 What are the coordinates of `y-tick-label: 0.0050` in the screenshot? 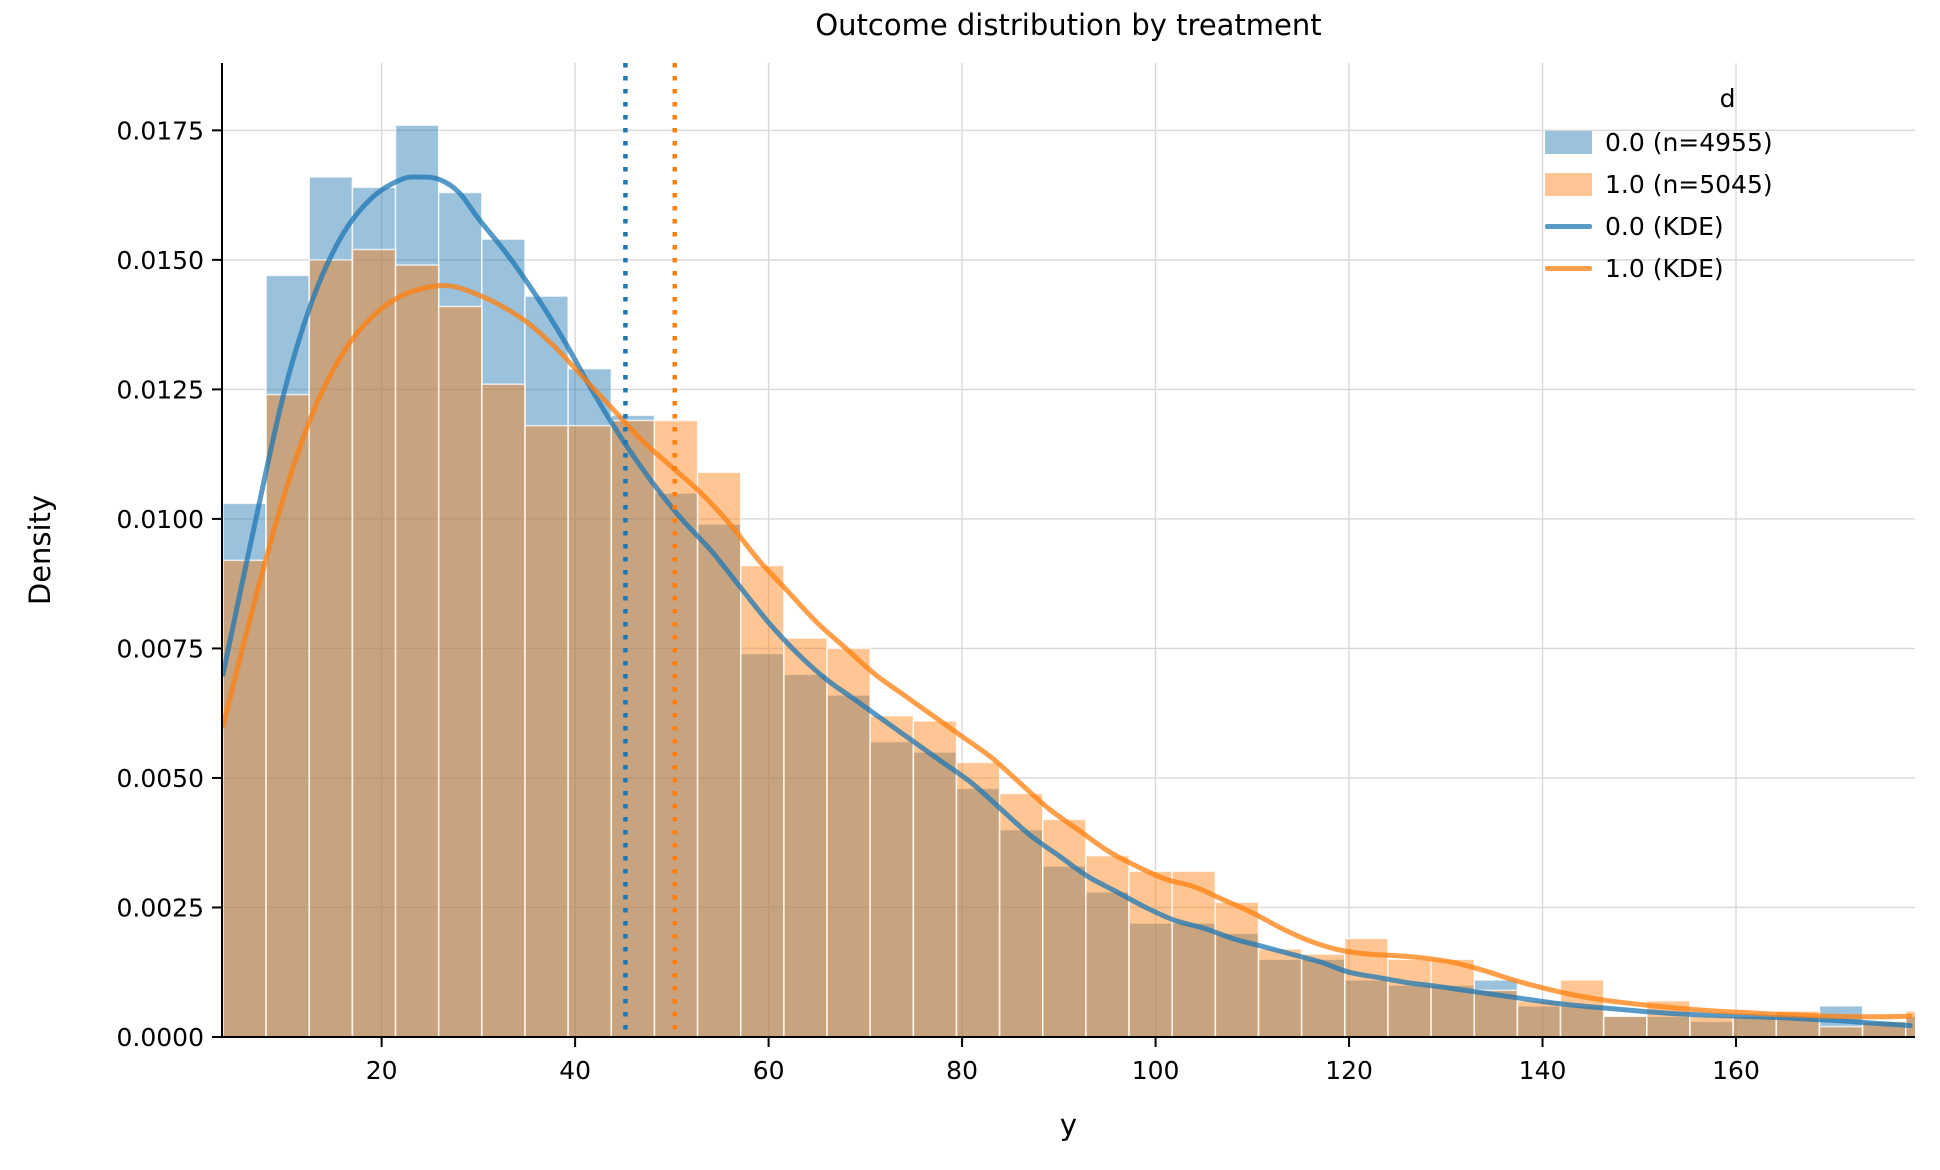 It's located at (160, 778).